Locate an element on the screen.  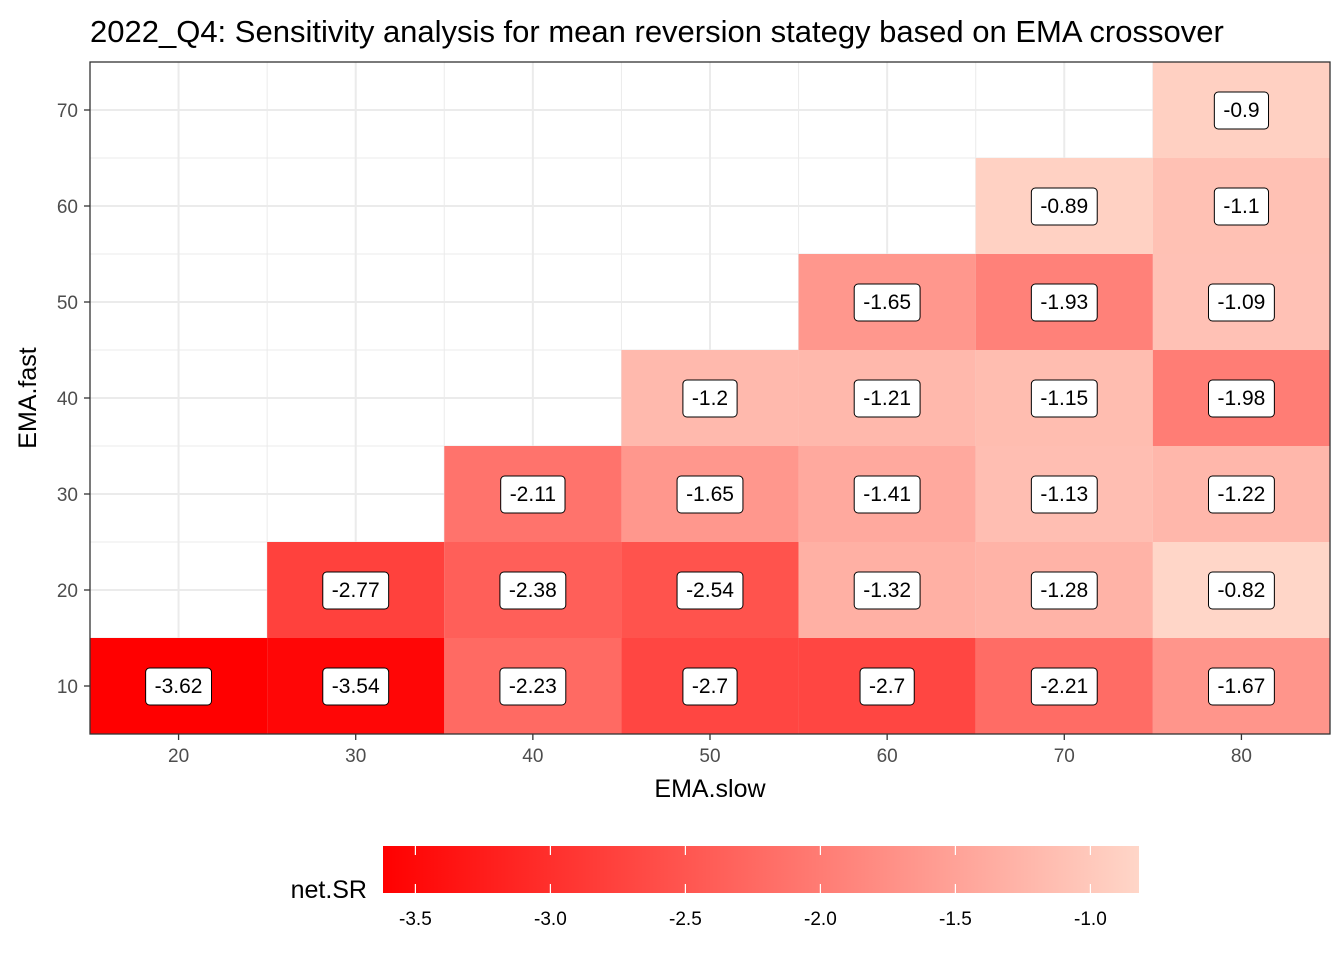
legend-tick-label: -2.0 is located at coordinates (820, 919).